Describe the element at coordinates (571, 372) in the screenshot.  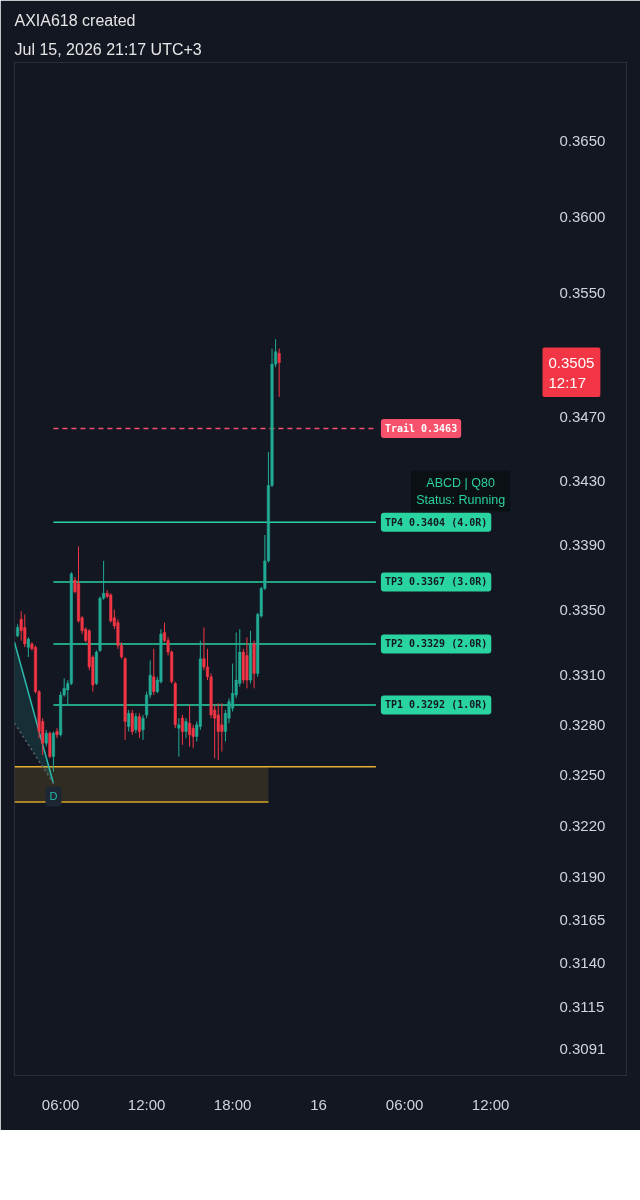
I see `annotation: 0.3505 12:17` at that location.